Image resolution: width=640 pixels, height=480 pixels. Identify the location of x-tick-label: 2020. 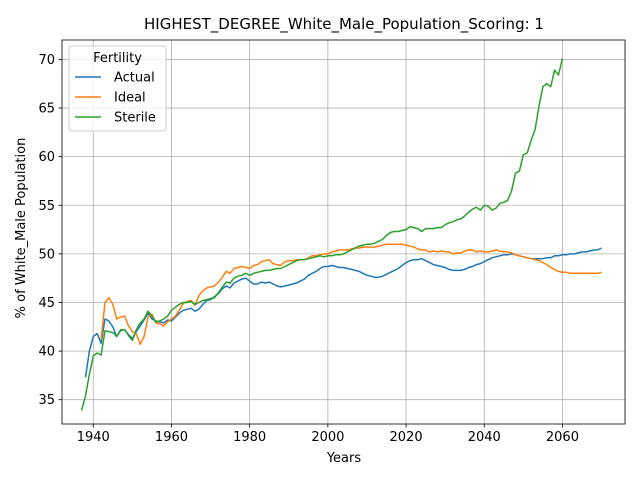
(406, 437).